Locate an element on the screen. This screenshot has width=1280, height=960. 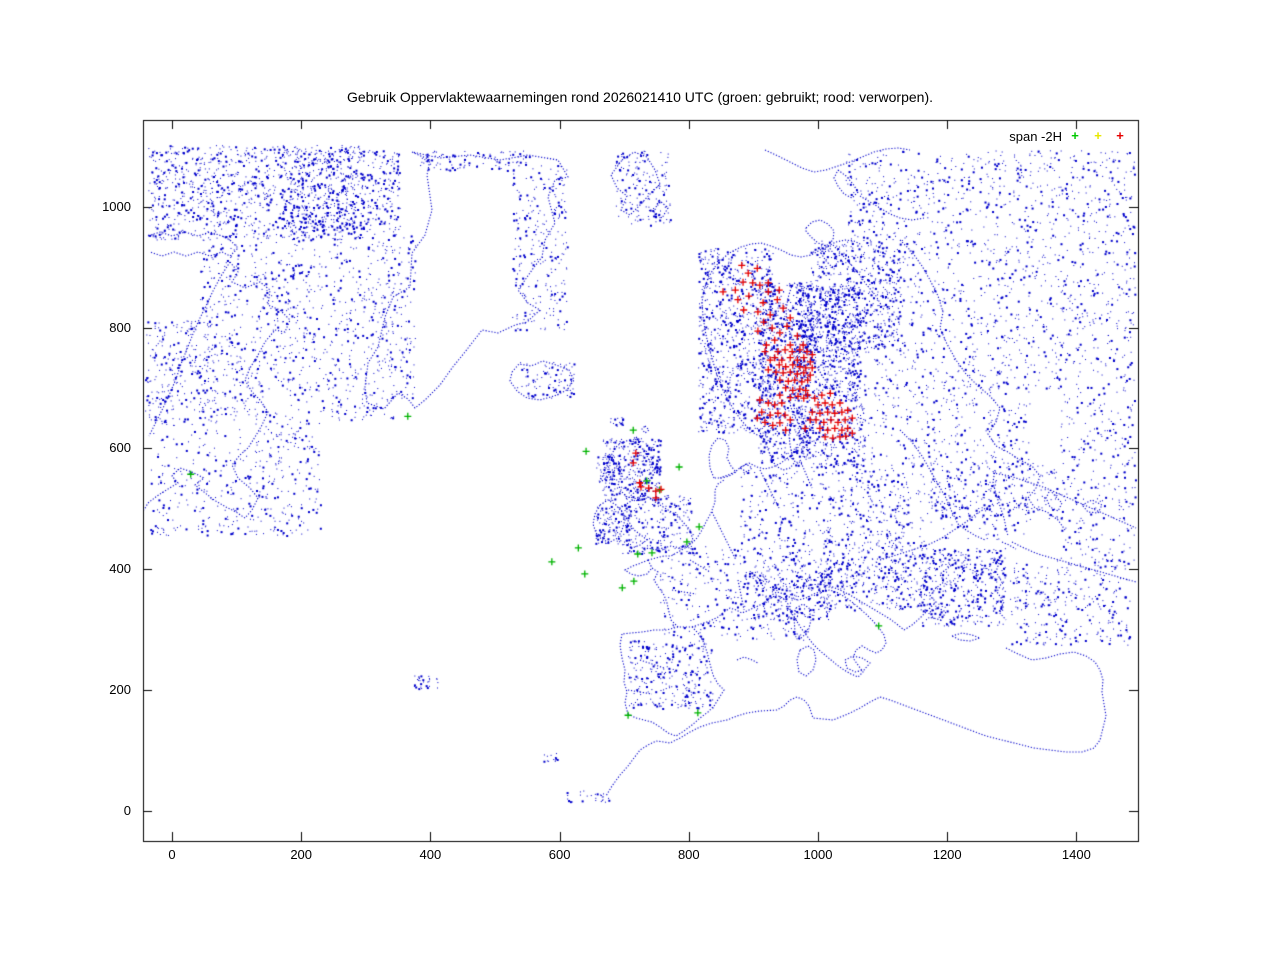
x-tick-label: 1400 is located at coordinates (1076, 854).